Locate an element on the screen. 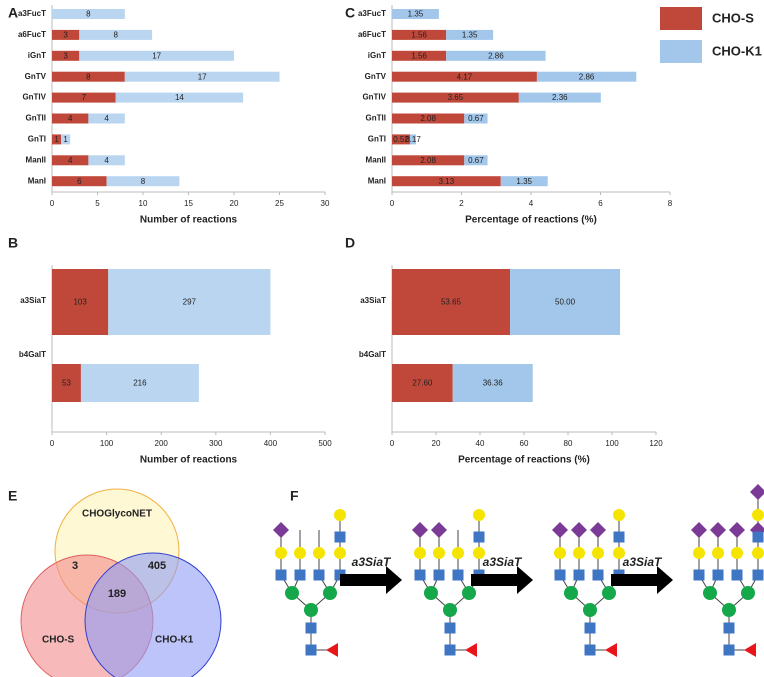 This screenshot has width=764, height=677. y-tick-label: a3SiaT is located at coordinates (373, 300).